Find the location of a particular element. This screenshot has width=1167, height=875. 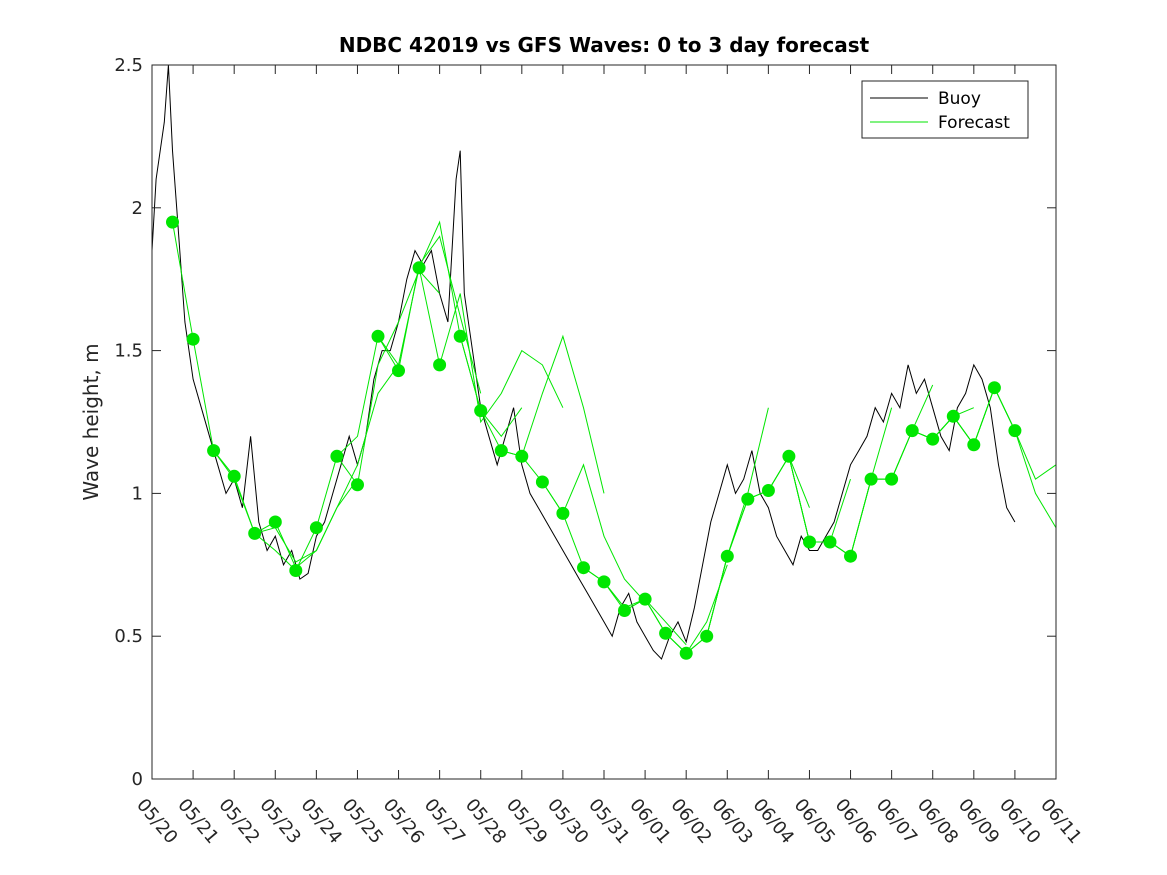

legend: Buoy Forecast is located at coordinates (945, 109).